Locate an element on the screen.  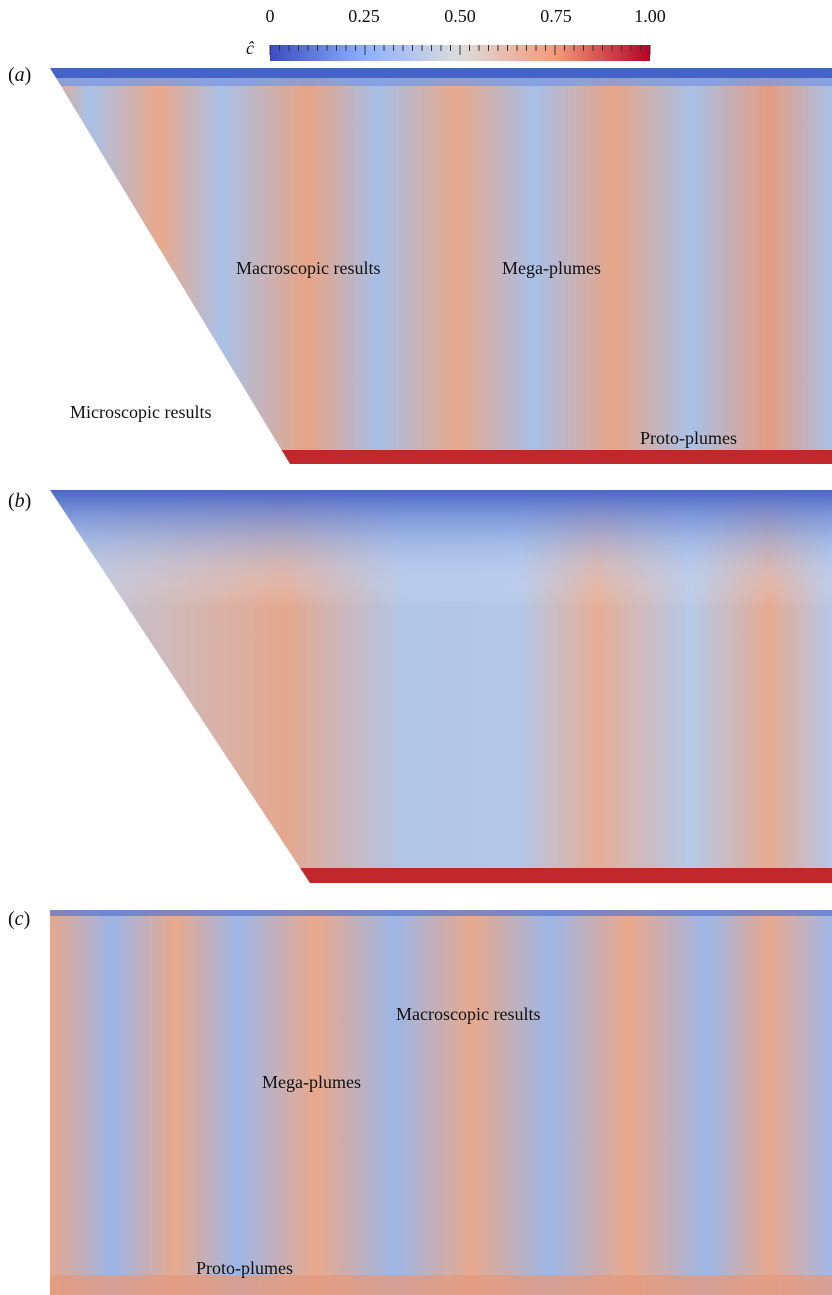
panel-a-macroscopic-label: Macroscopic results is located at coordinates (308, 268).